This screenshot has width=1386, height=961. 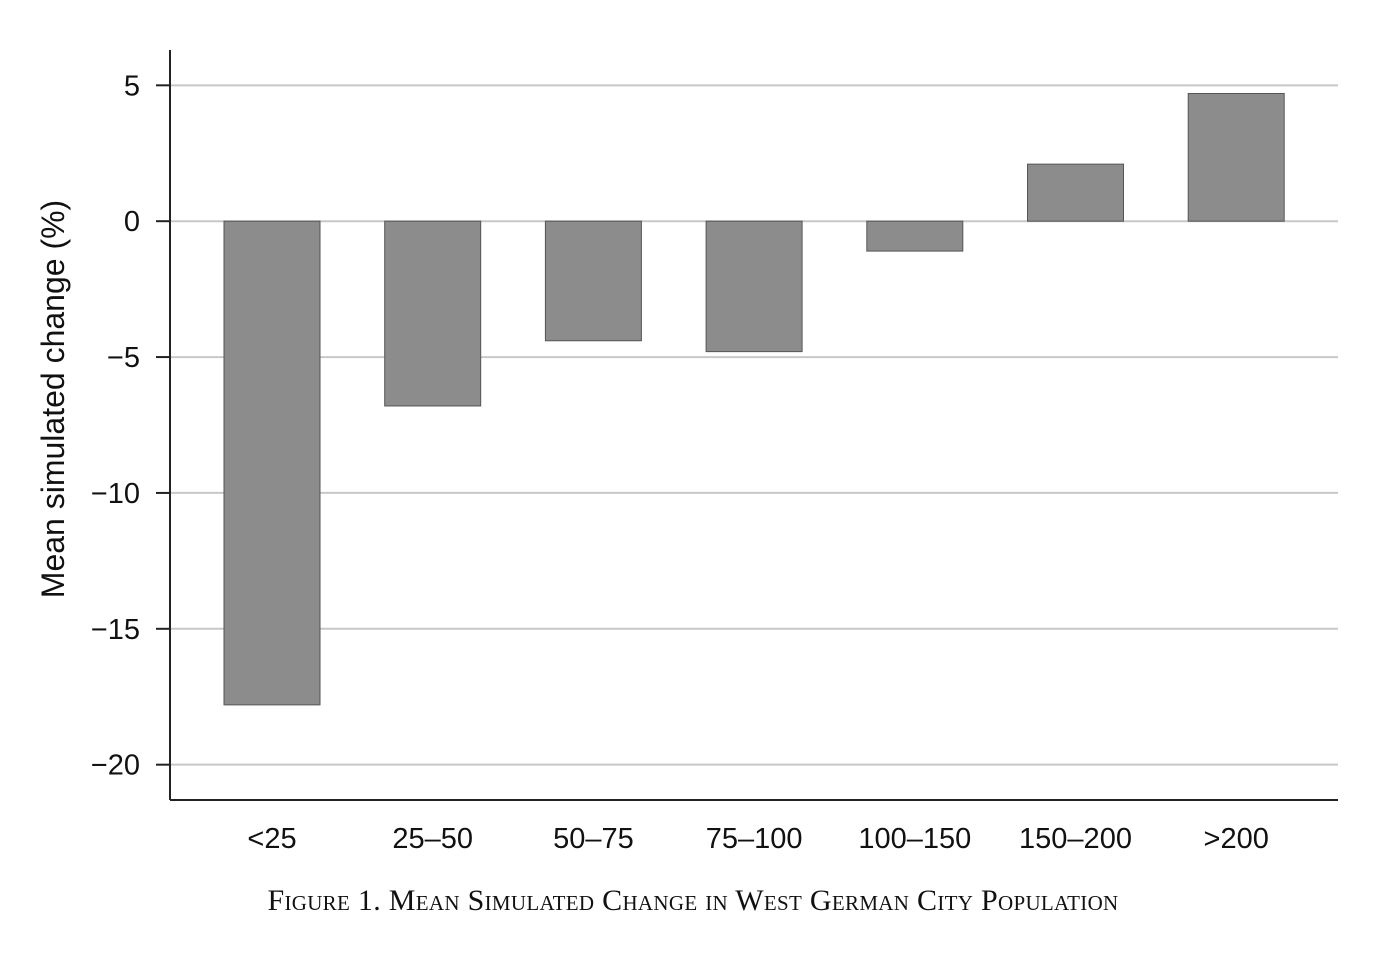 I want to click on y-tick-labels: 5 0 −5 −10 −15 −20, so click(x=130, y=426).